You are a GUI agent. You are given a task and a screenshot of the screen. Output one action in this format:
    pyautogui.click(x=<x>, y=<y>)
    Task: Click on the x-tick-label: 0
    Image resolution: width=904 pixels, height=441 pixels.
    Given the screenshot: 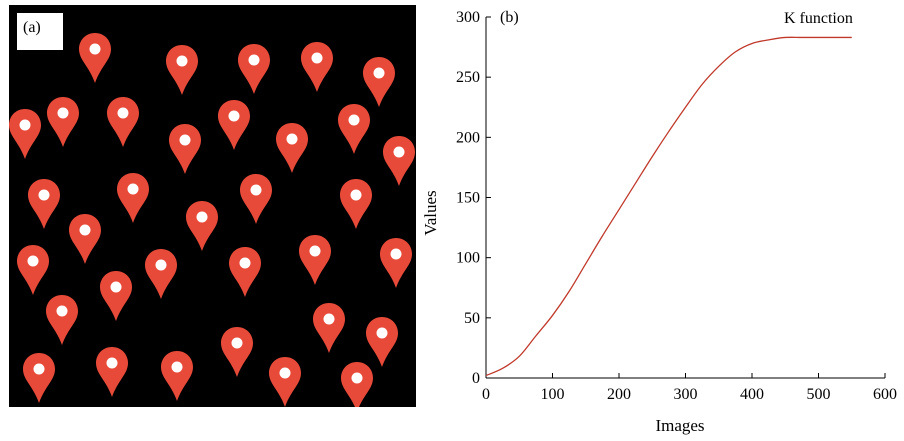 What is the action you would take?
    pyautogui.click(x=486, y=394)
    